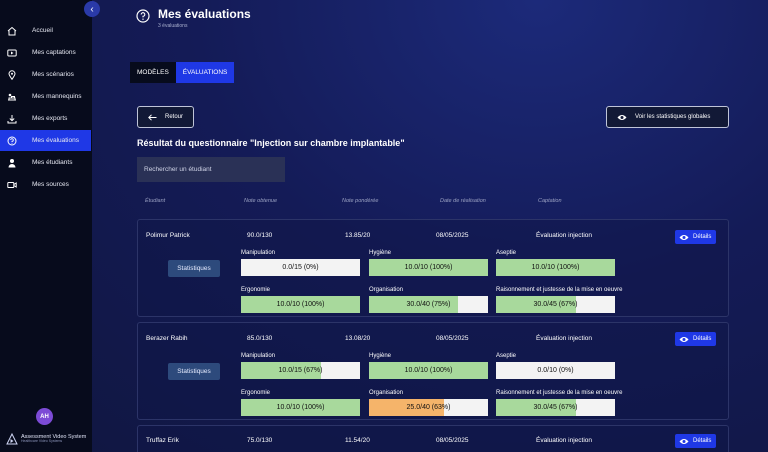 The image size is (768, 452). I want to click on tab-modeles: MODÈLES, so click(153, 72).